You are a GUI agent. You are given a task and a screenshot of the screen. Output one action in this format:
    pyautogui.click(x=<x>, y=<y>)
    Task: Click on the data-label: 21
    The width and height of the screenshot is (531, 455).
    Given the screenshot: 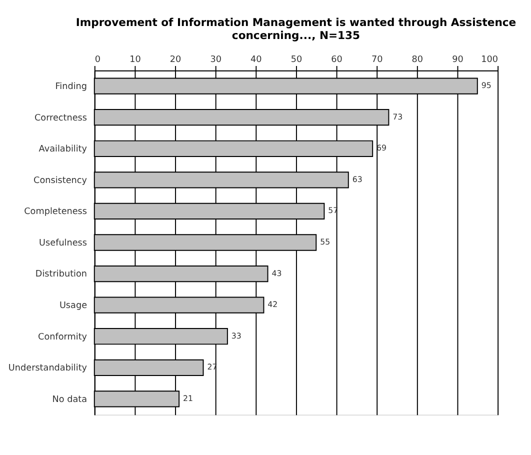 What is the action you would take?
    pyautogui.click(x=188, y=398)
    